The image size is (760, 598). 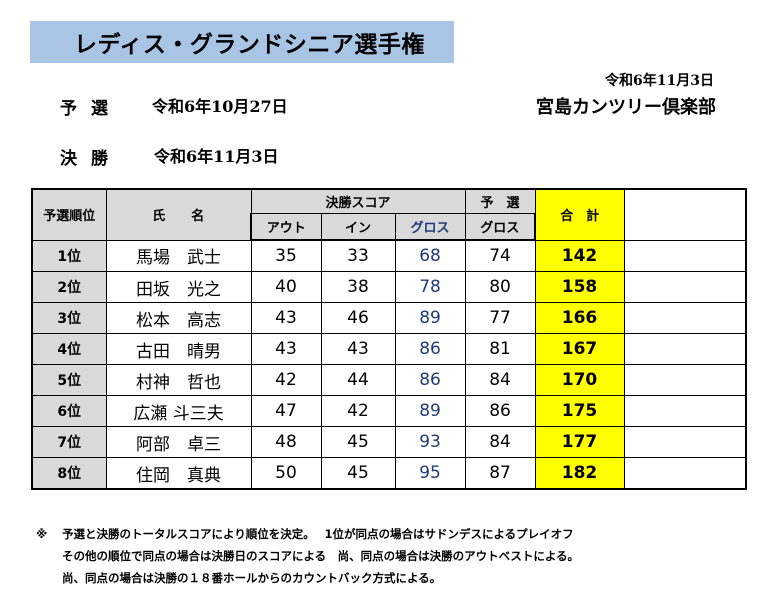 What do you see at coordinates (358, 287) in the screenshot?
I see `in-cell: 38` at bounding box center [358, 287].